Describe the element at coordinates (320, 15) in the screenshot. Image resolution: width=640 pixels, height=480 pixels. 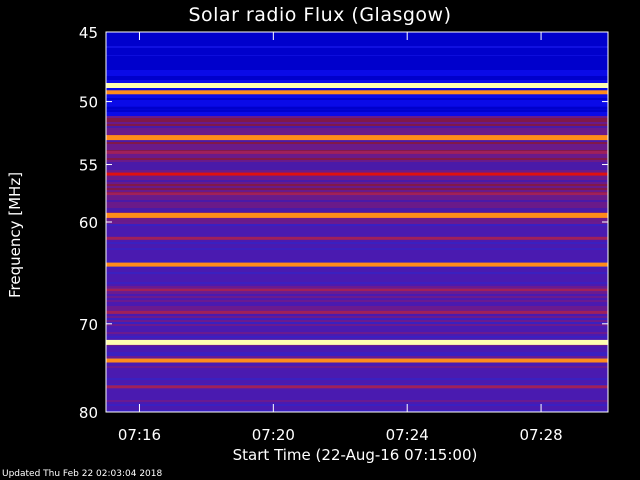
I see `chart-title: Solar radio Flux (Glasgow)` at that location.